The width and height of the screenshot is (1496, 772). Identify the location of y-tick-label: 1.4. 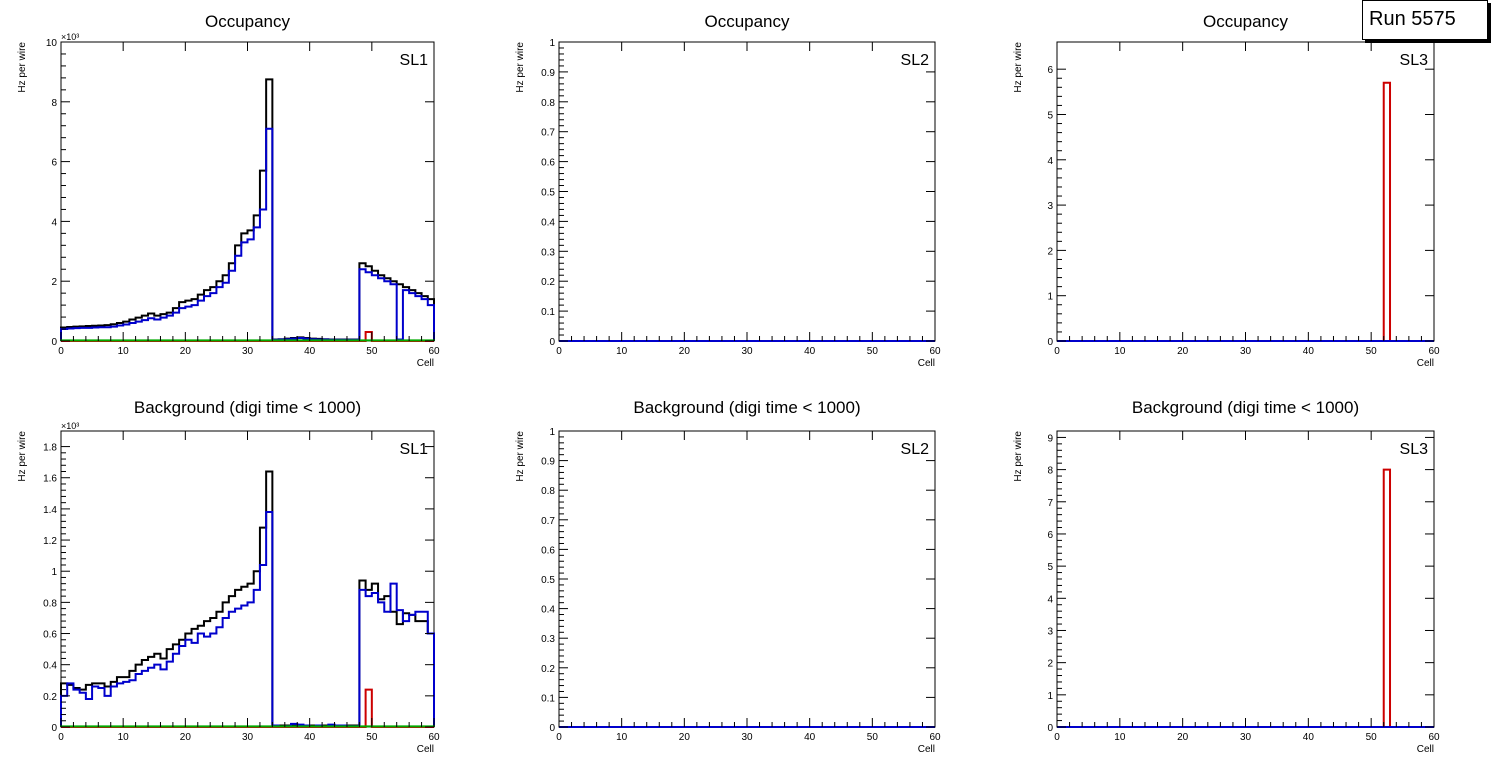
(50, 510).